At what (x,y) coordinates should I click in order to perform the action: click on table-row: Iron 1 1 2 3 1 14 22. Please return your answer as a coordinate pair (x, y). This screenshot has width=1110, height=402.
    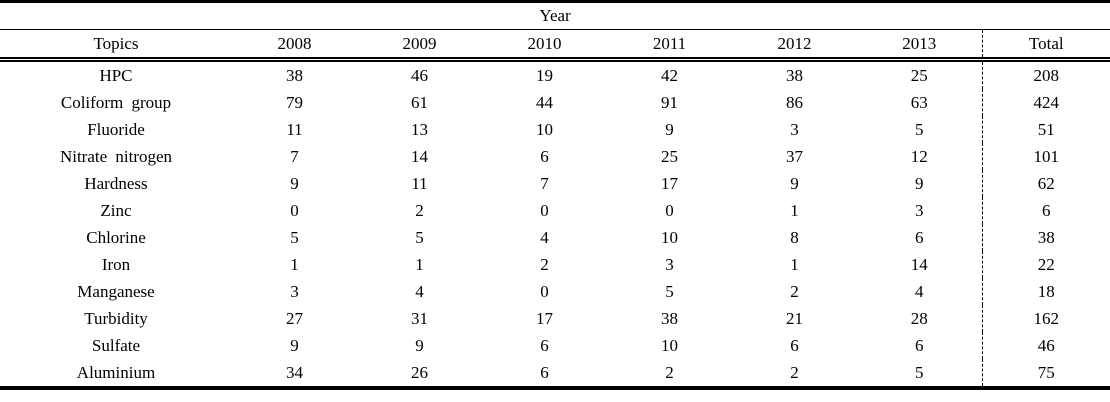
    Looking at the image, I should click on (555, 264).